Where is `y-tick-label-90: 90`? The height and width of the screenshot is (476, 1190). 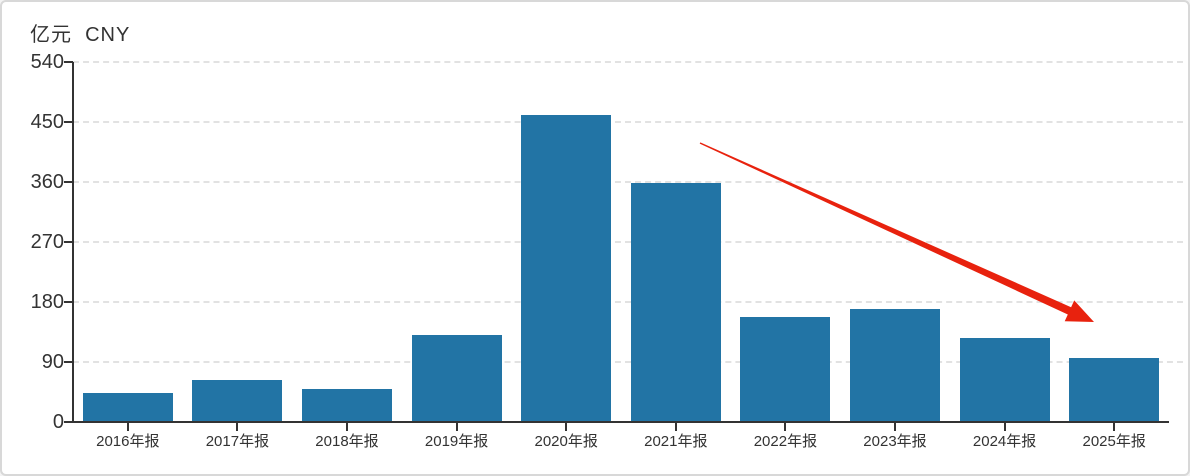 y-tick-label-90: 90 is located at coordinates (52, 362).